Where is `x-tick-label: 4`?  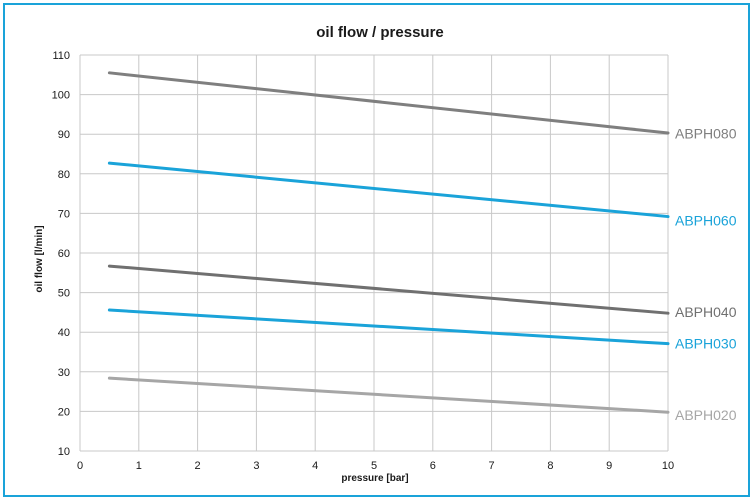 x-tick-label: 4 is located at coordinates (315, 466).